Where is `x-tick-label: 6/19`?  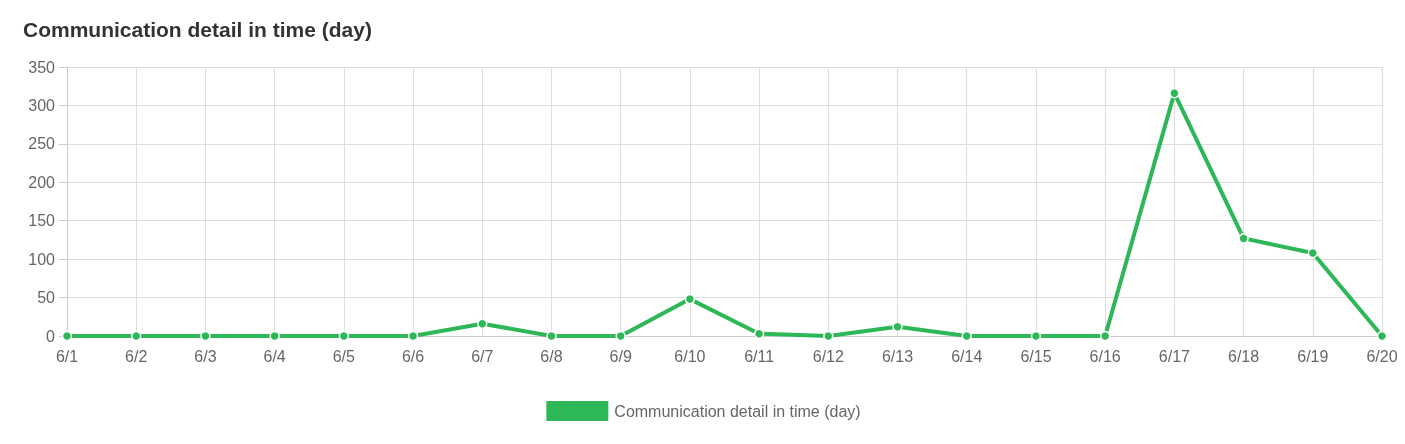 x-tick-label: 6/19 is located at coordinates (1313, 356).